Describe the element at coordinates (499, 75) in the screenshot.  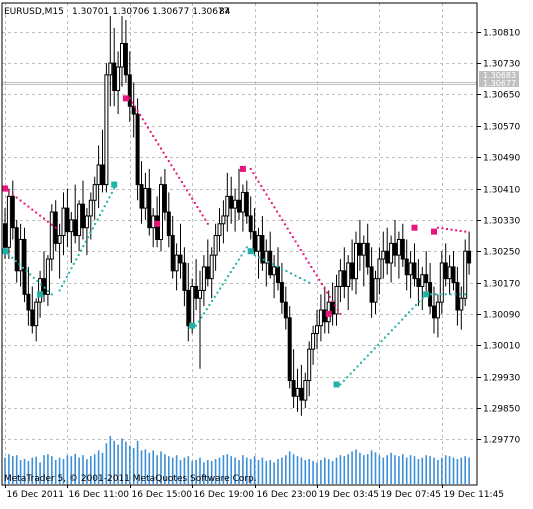
I see `price-tag-upper` at that location.